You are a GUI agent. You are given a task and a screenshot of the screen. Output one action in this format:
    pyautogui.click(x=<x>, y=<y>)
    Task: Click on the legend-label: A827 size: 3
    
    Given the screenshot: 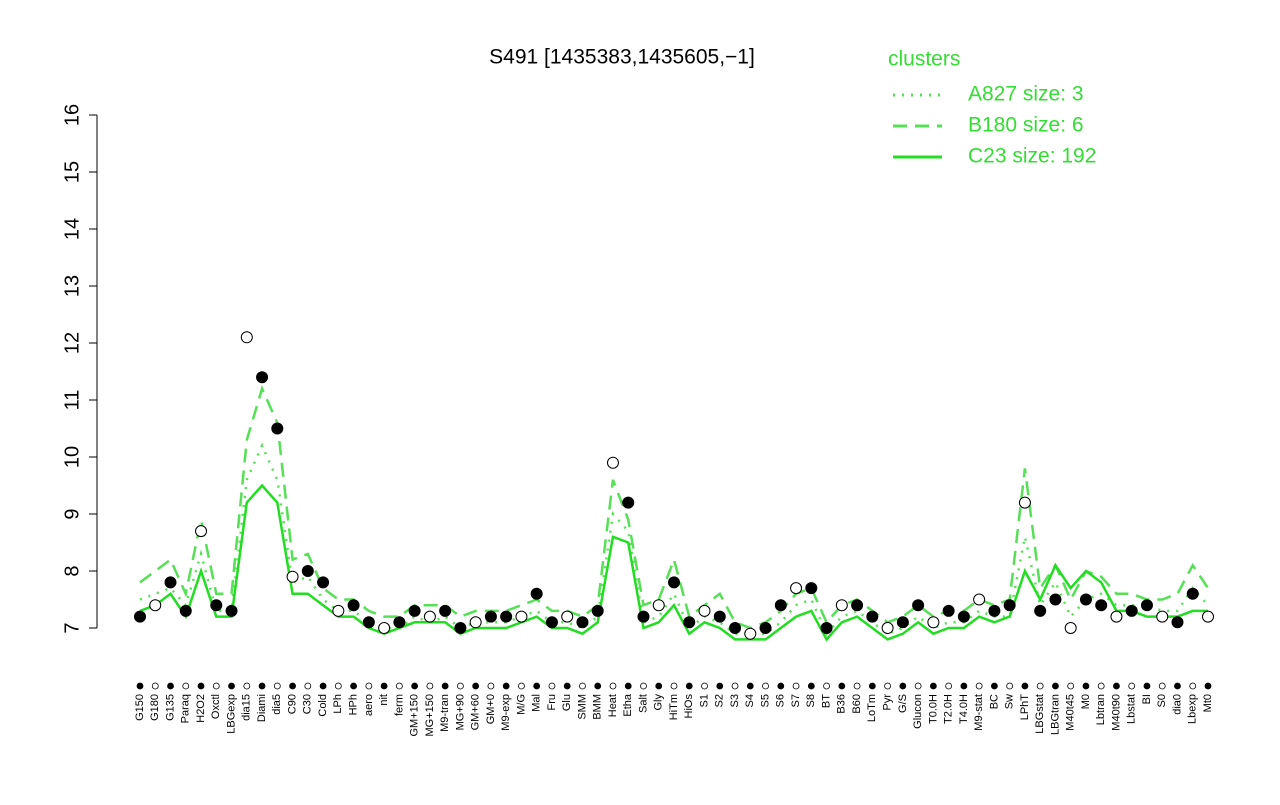 What is the action you would take?
    pyautogui.click(x=1026, y=94)
    